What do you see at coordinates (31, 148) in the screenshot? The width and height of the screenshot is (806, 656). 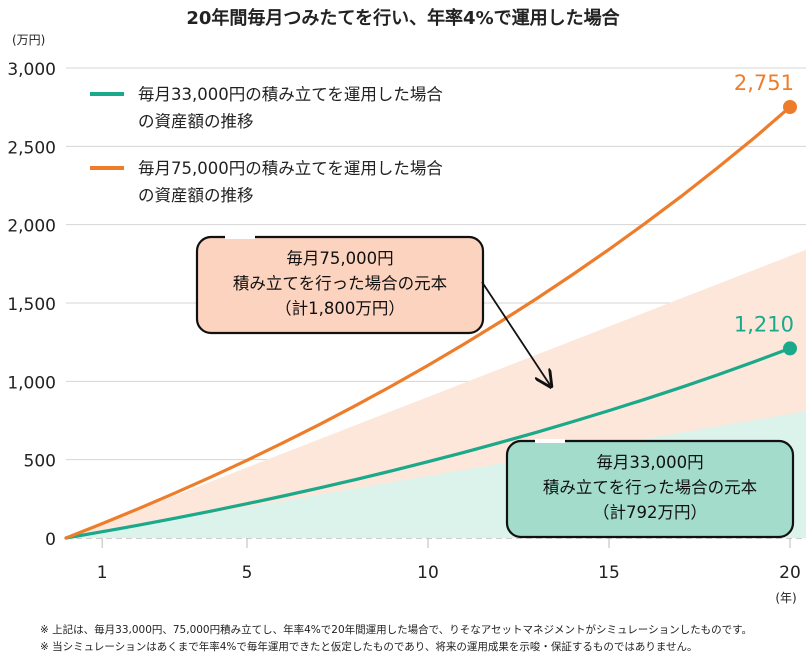 I see `y-tick-label: 2,500` at bounding box center [31, 148].